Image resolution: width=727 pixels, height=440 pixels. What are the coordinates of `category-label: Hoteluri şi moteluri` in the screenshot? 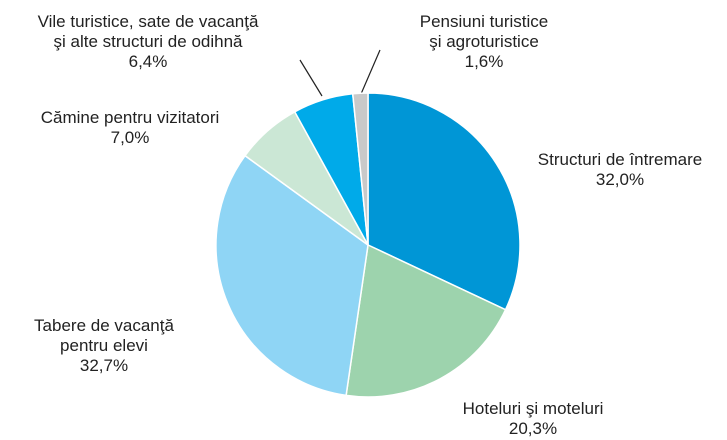 It's located at (533, 408).